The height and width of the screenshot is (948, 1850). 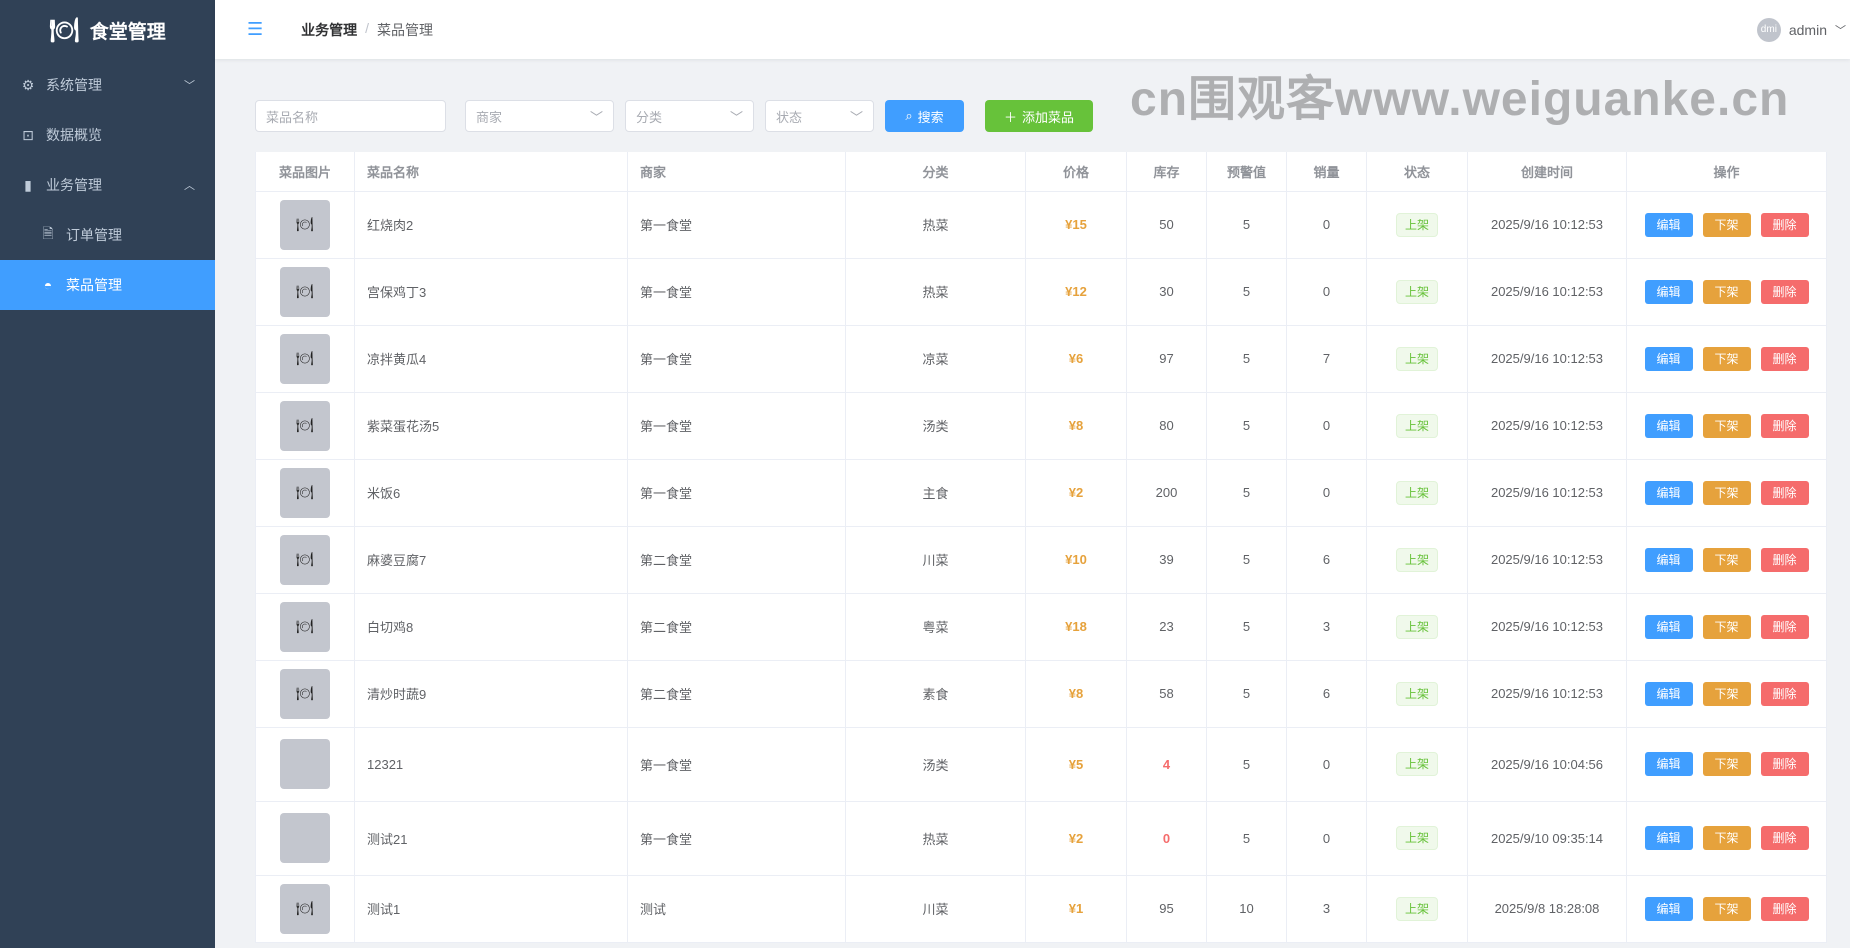 What do you see at coordinates (1166, 425) in the screenshot?
I see `stock: 80` at bounding box center [1166, 425].